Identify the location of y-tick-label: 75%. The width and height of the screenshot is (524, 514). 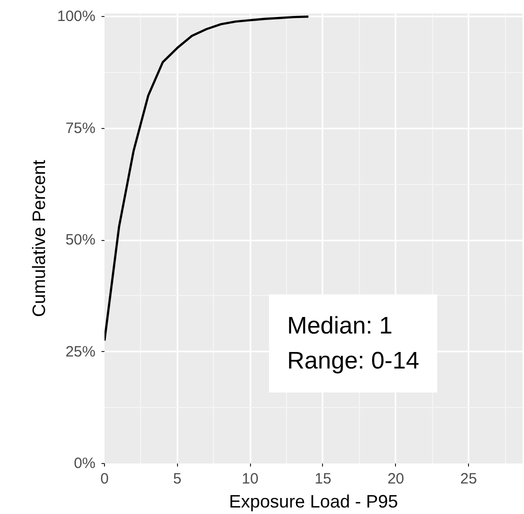
(80, 128).